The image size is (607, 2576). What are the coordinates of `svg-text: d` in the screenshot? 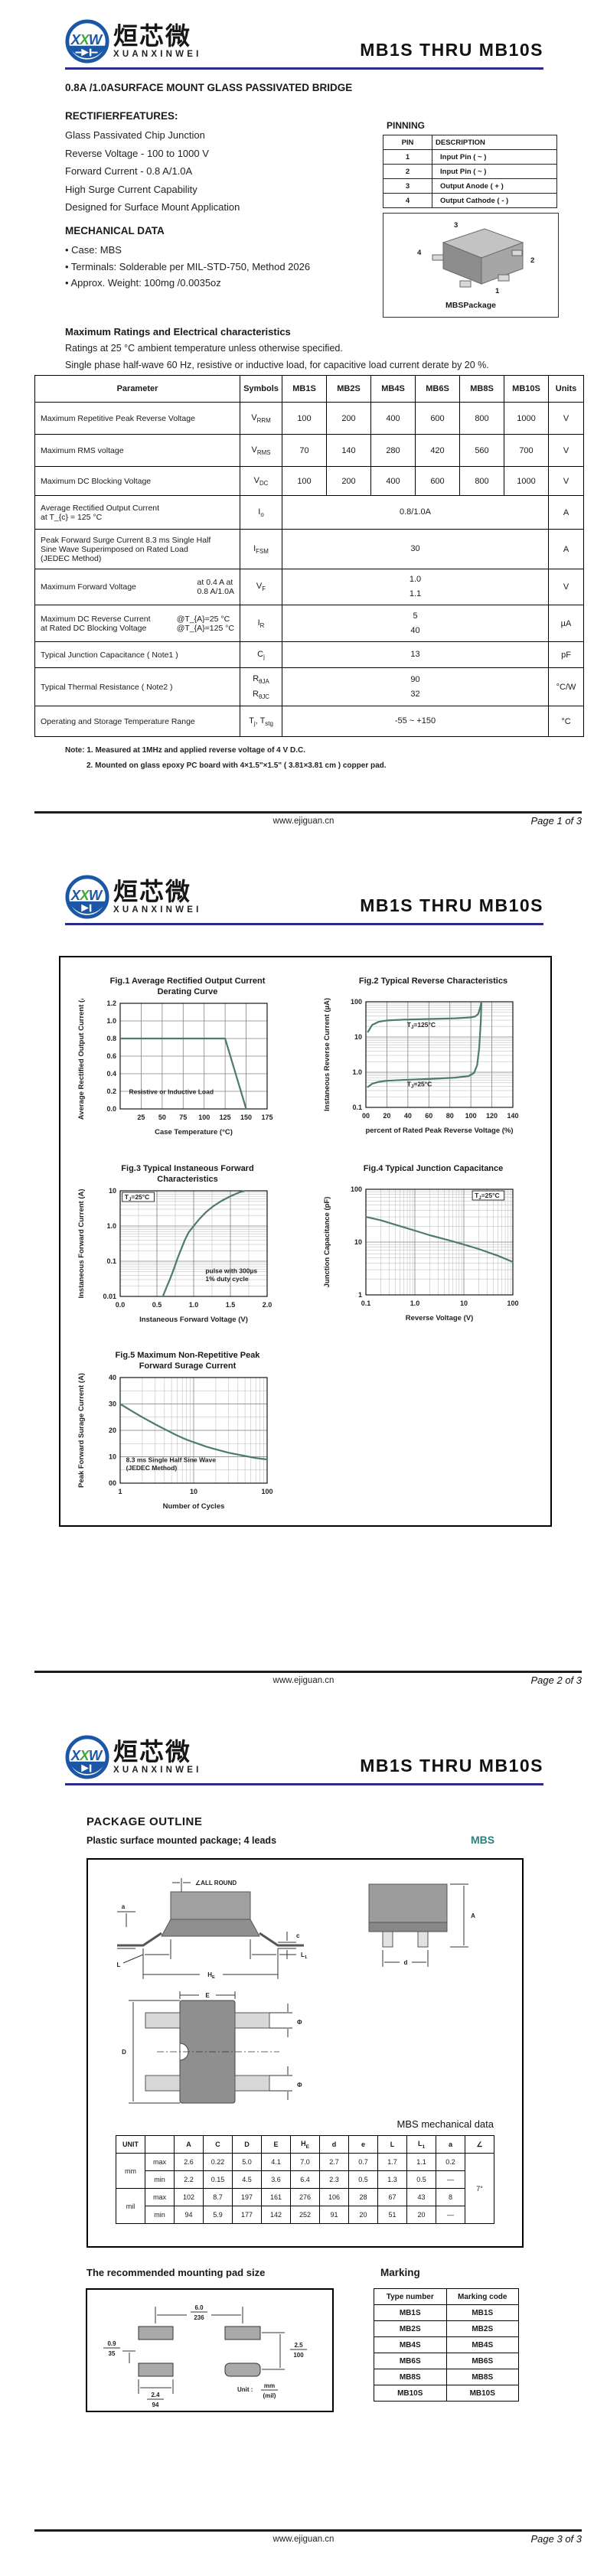 It's located at (406, 1962).